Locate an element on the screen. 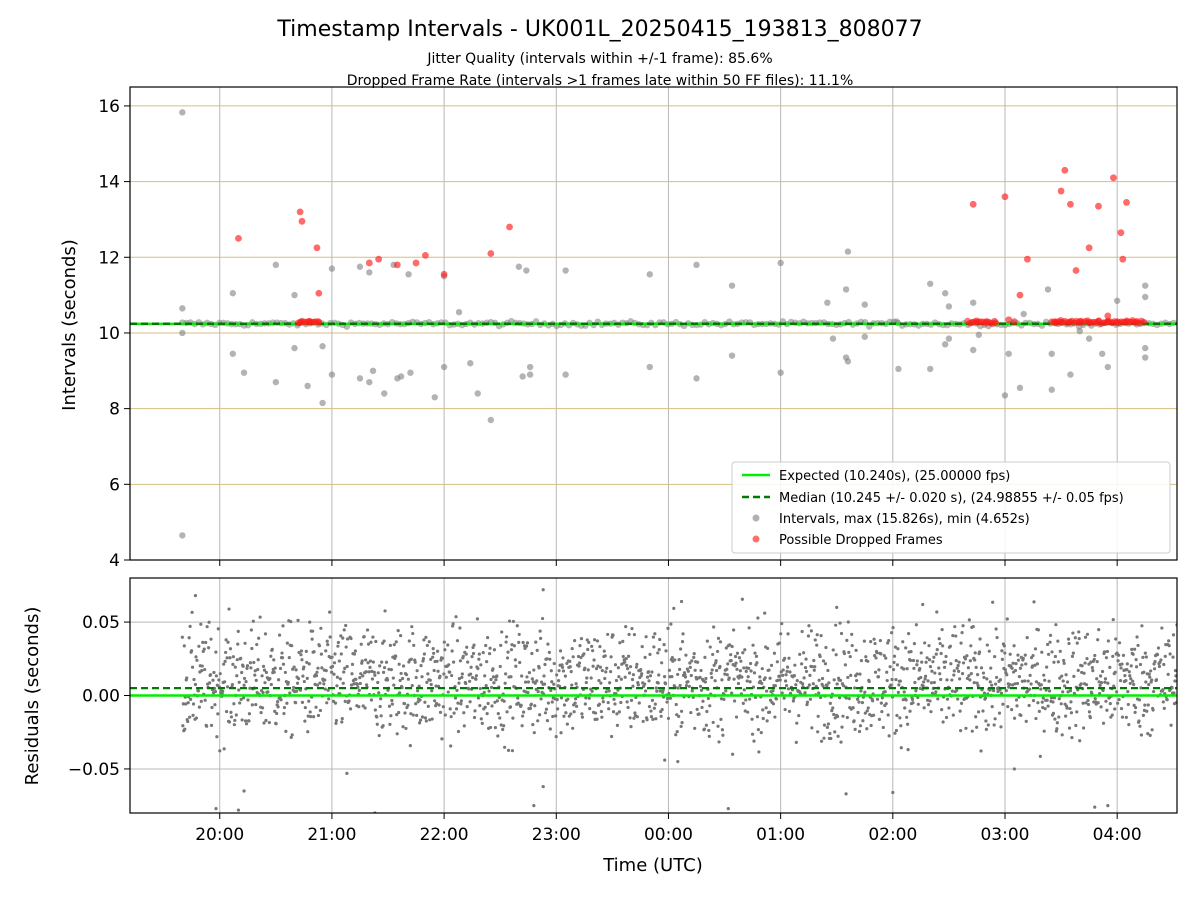  legend-swatch-intervals is located at coordinates (756, 518).